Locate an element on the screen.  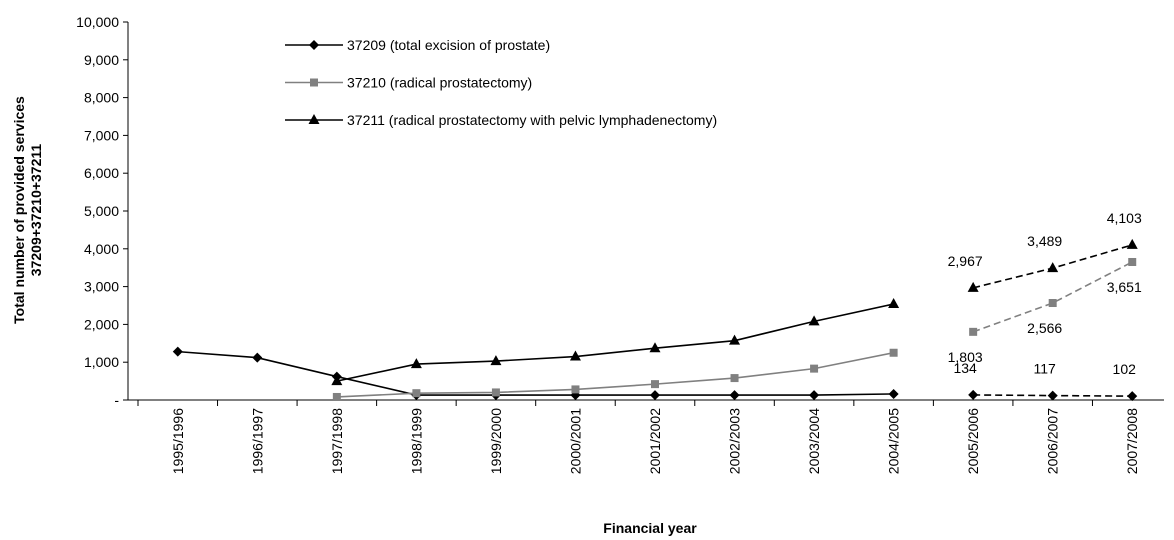
x-tick-label: 2007/2008 is located at coordinates (1132, 441).